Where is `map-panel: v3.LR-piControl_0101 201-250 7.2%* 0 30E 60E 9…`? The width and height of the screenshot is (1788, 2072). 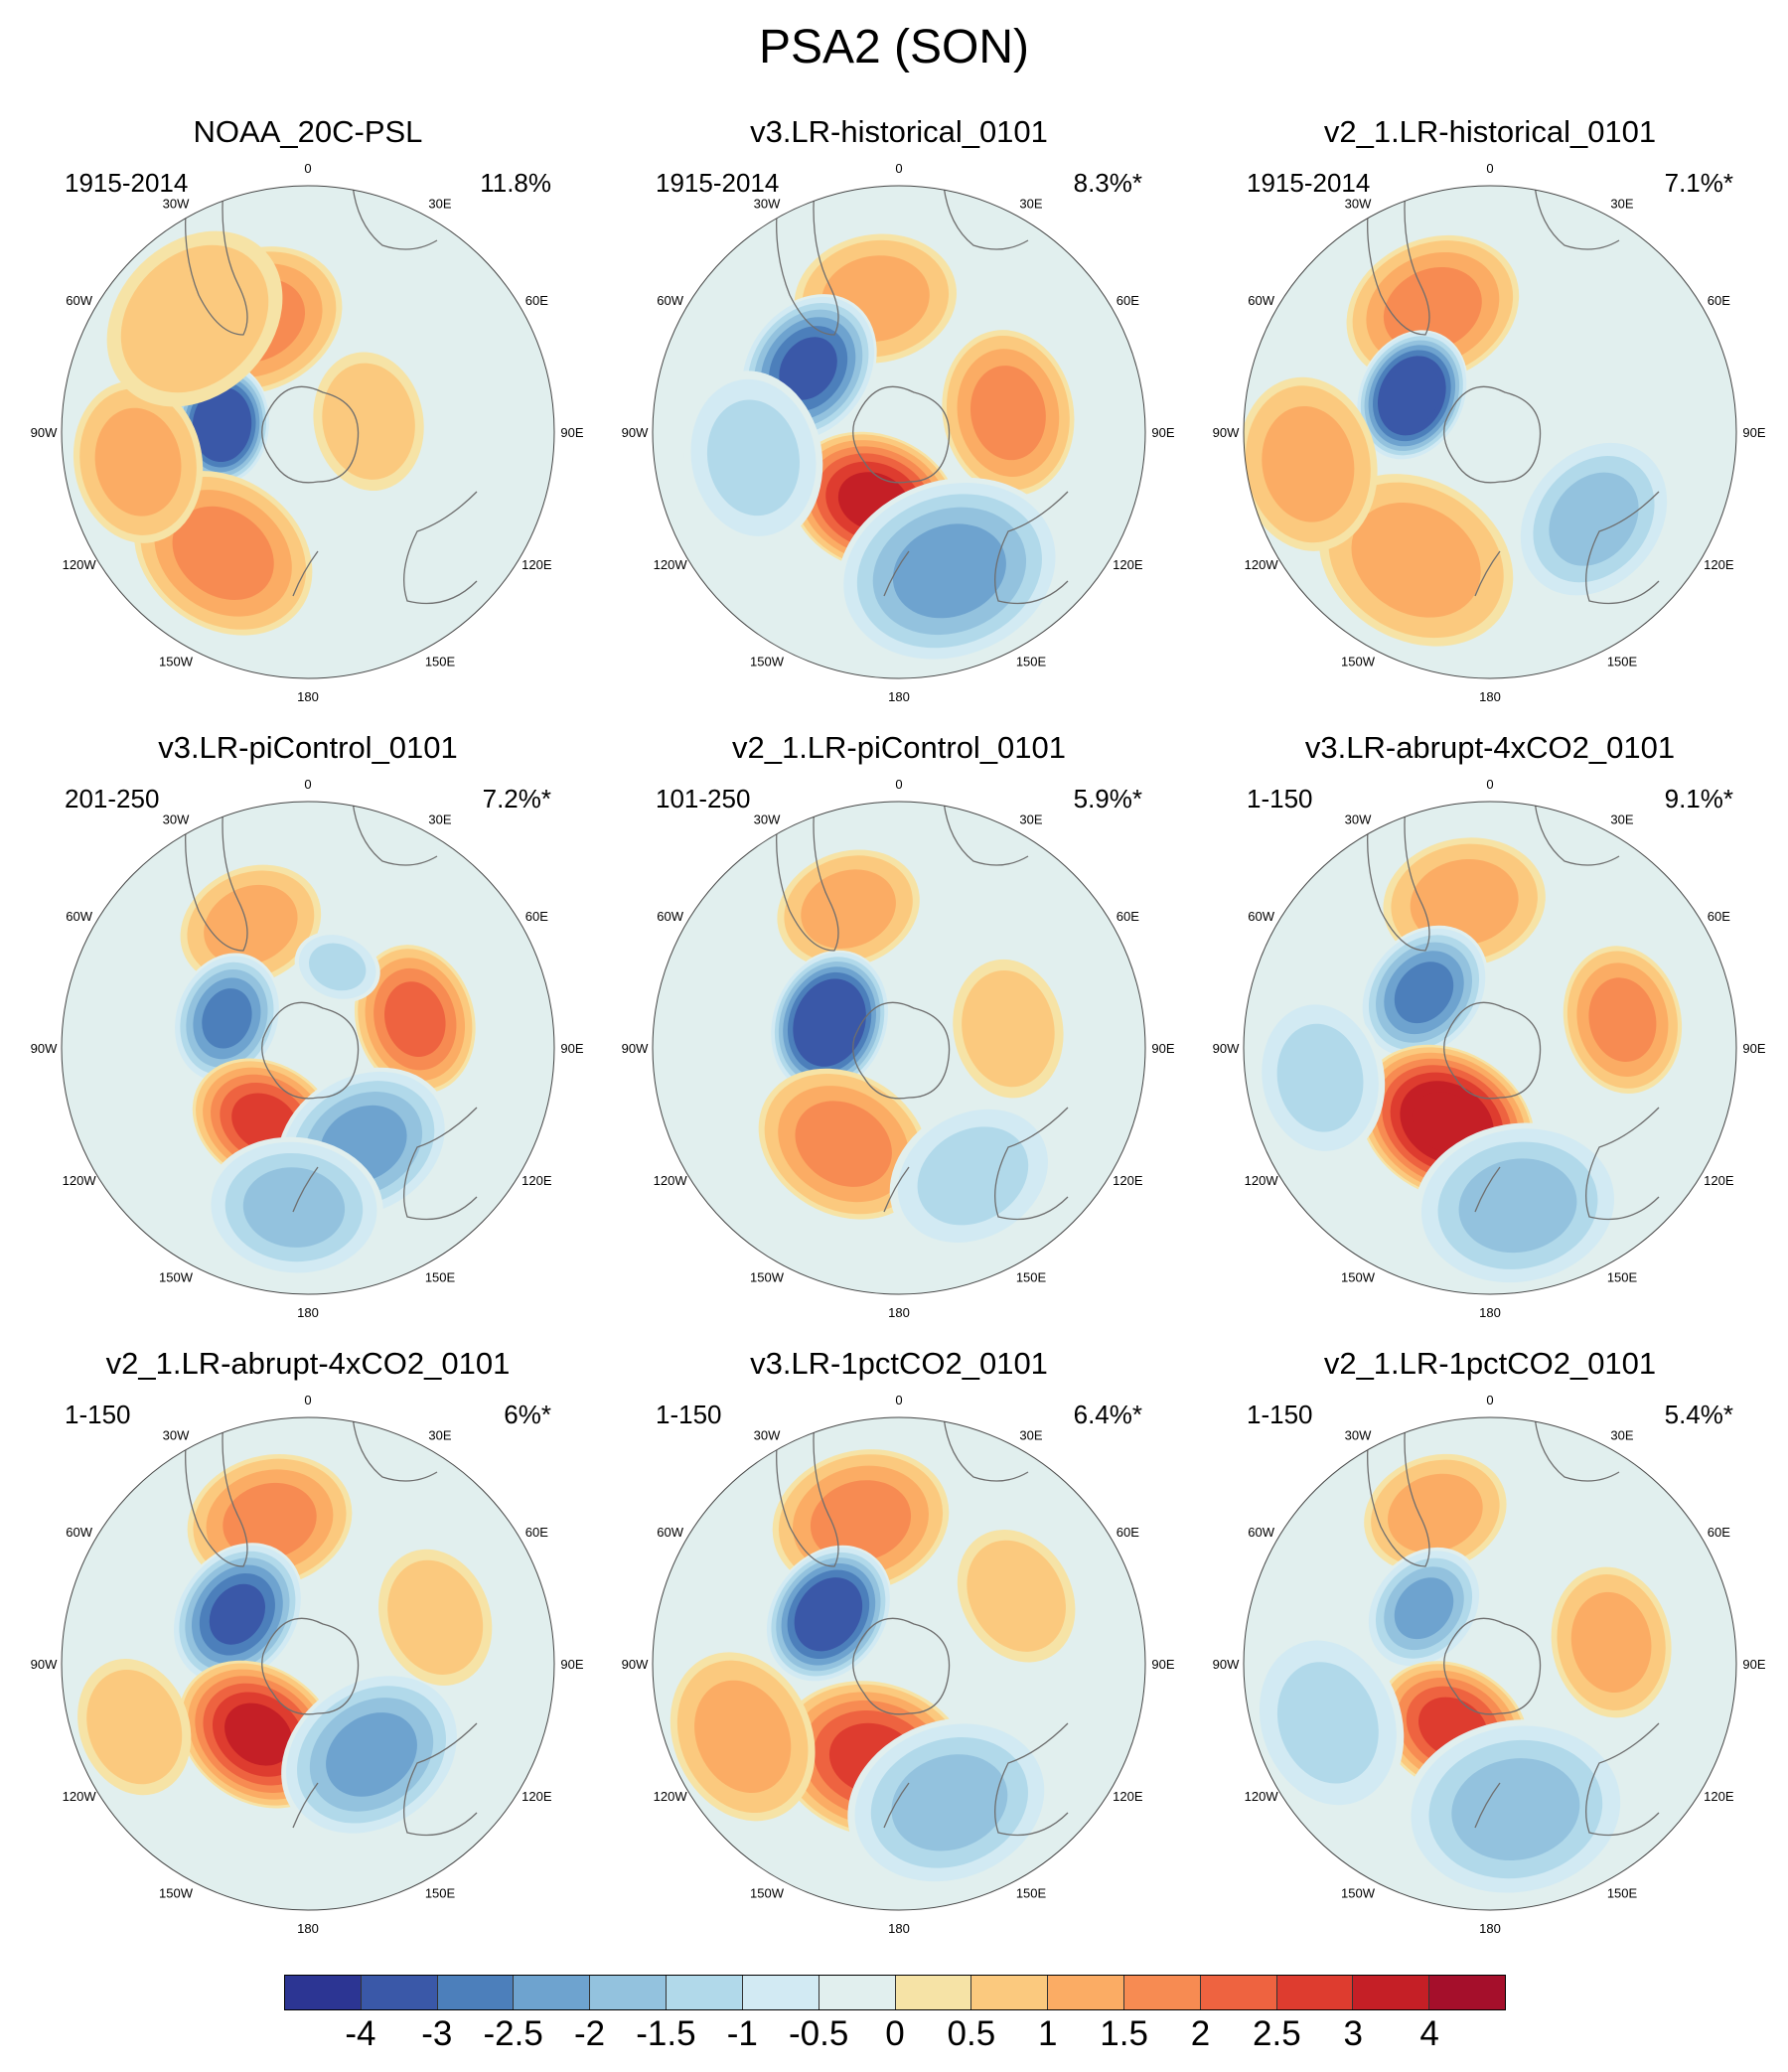
map-panel: v3.LR-piControl_0101 201-250 7.2%* 0 30E 60E 9… is located at coordinates (308, 1038).